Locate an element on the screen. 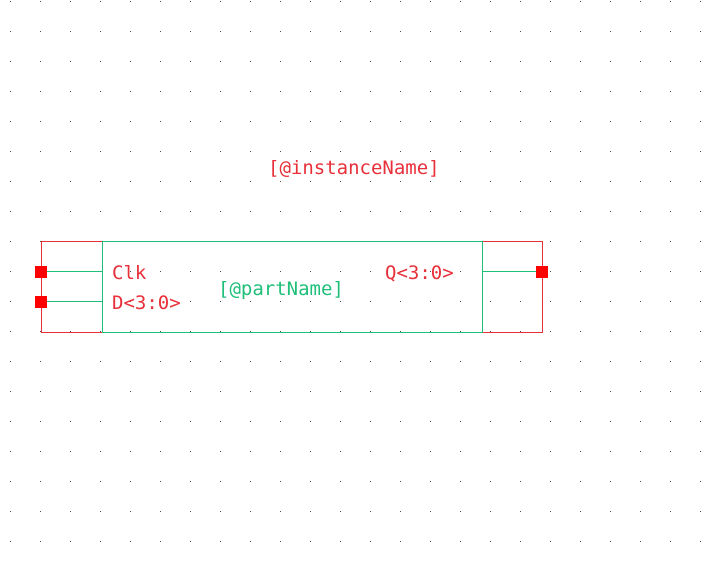 The width and height of the screenshot is (711, 565). pin-marker-q is located at coordinates (542, 272).